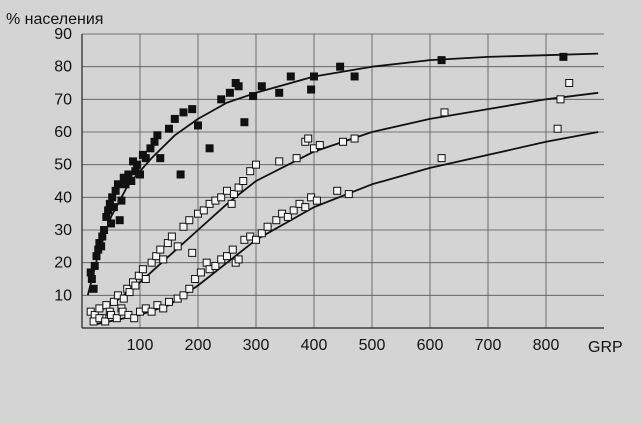  I want to click on y-tick-label: 40, so click(63, 197).